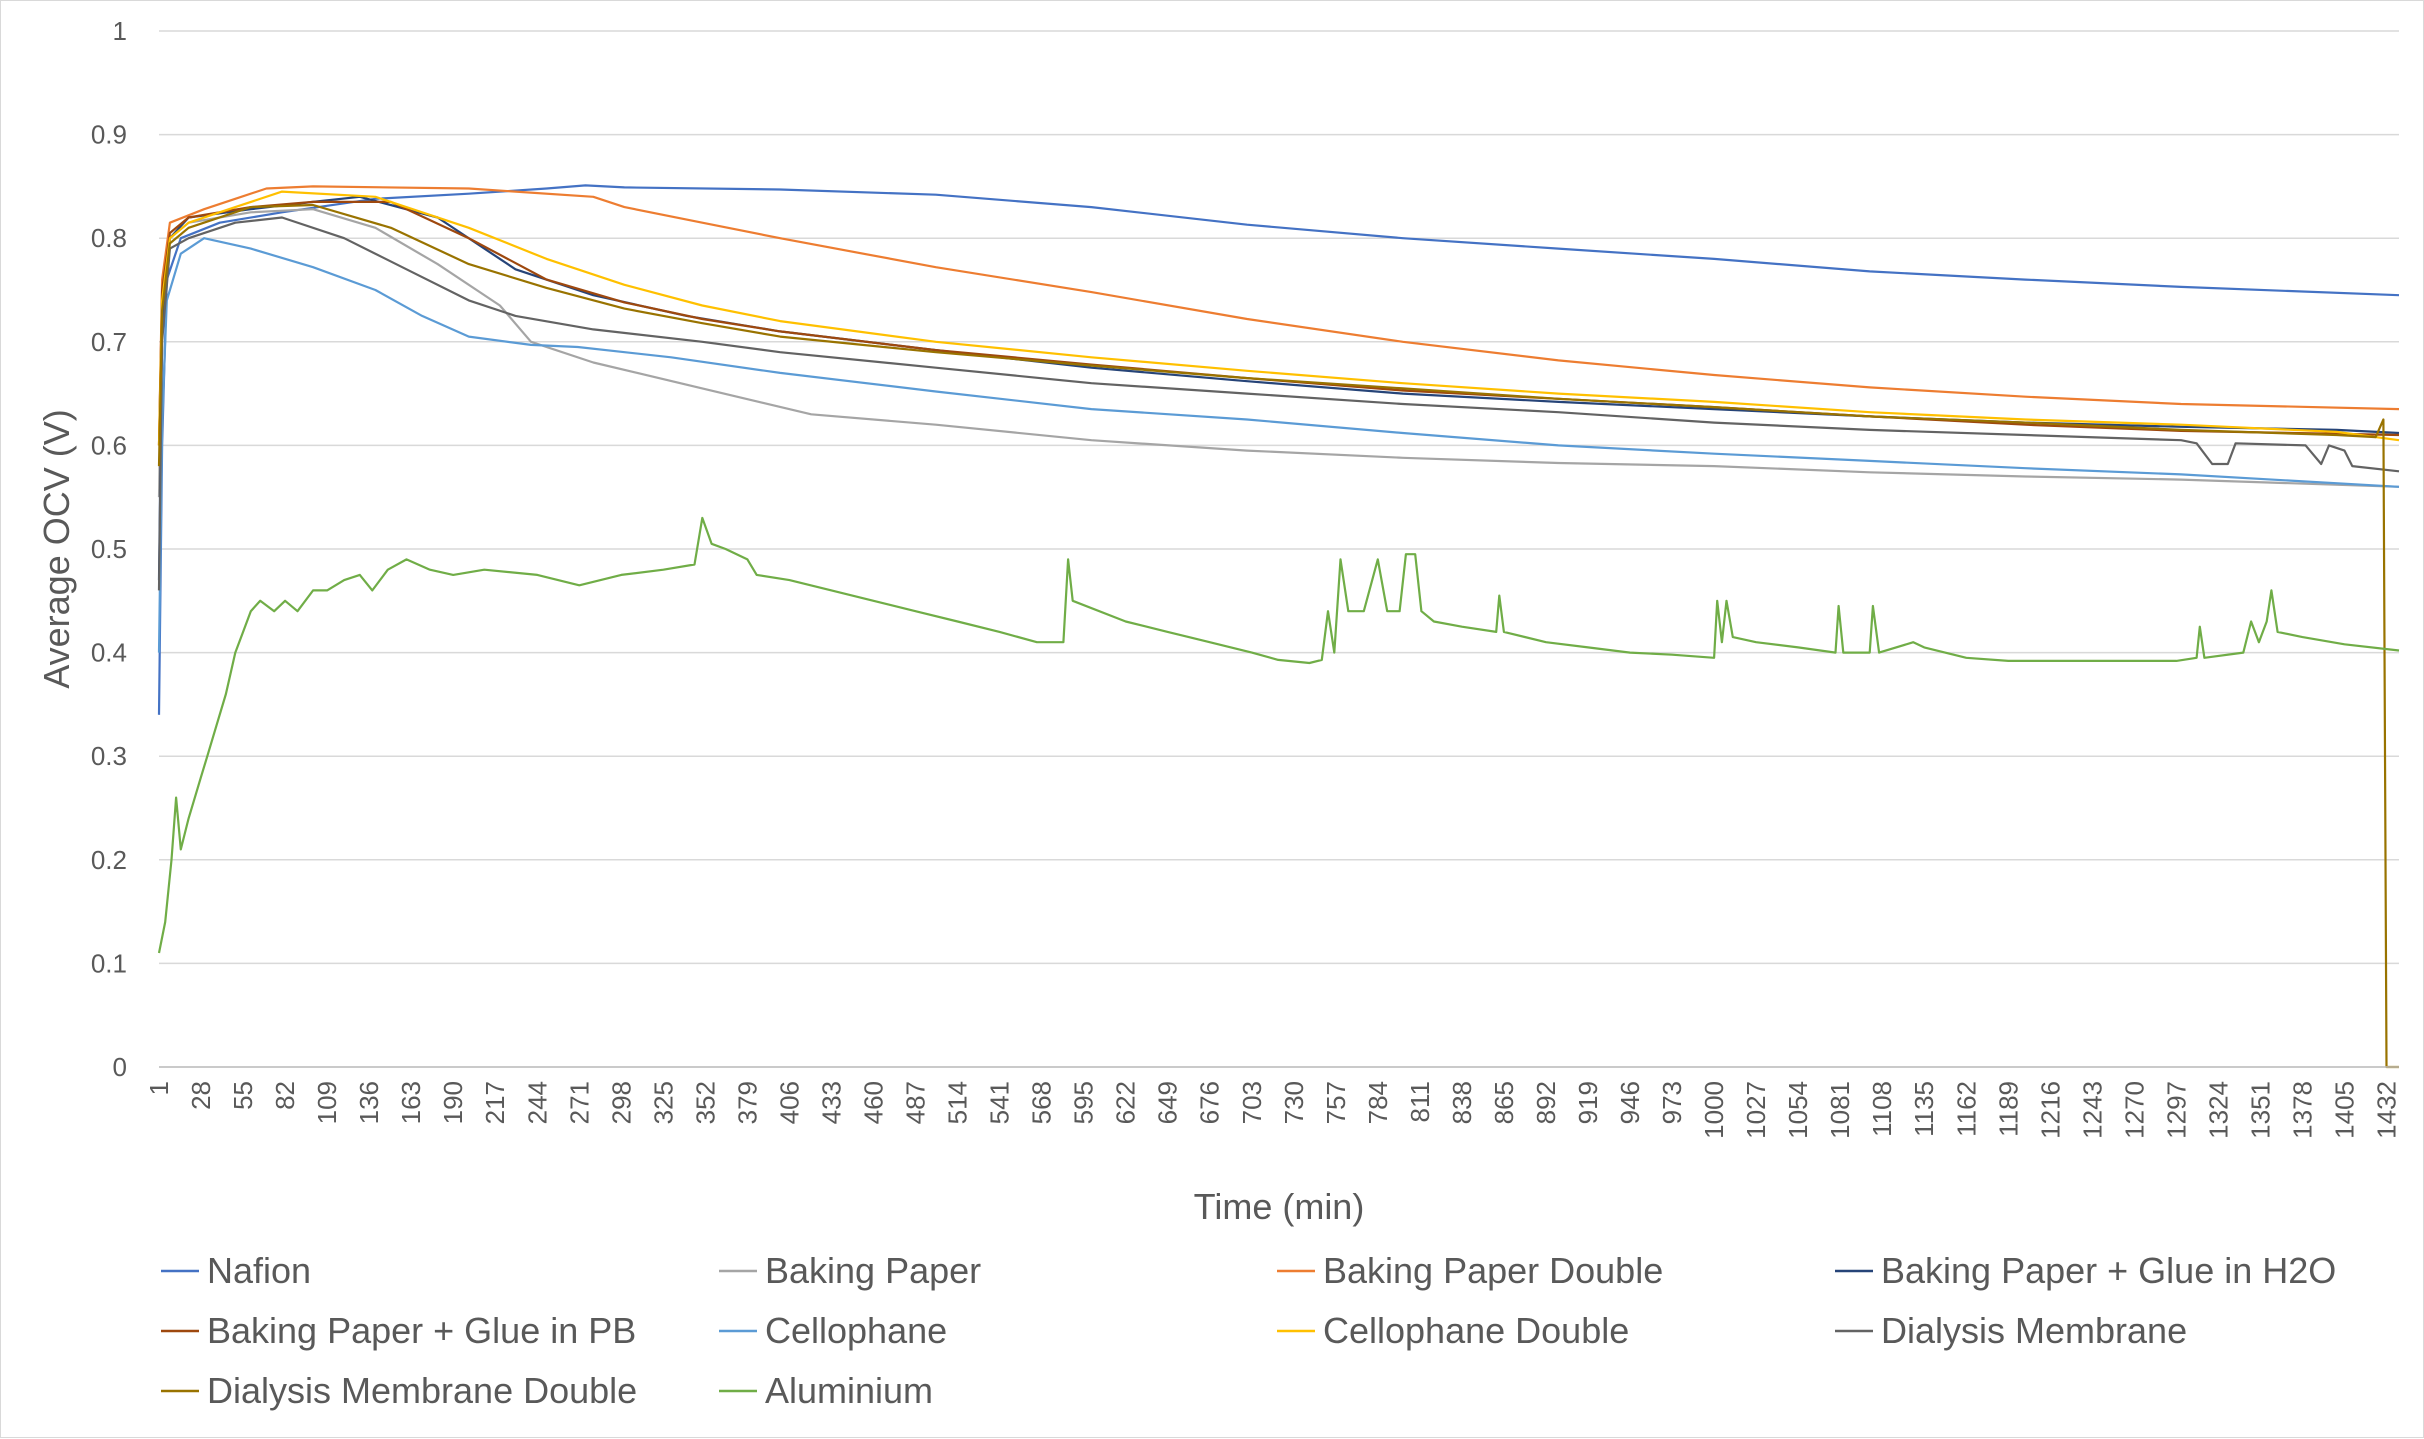 Image resolution: width=2424 pixels, height=1439 pixels. What do you see at coordinates (2218, 1110) in the screenshot?
I see `x-tick-label: 1324` at bounding box center [2218, 1110].